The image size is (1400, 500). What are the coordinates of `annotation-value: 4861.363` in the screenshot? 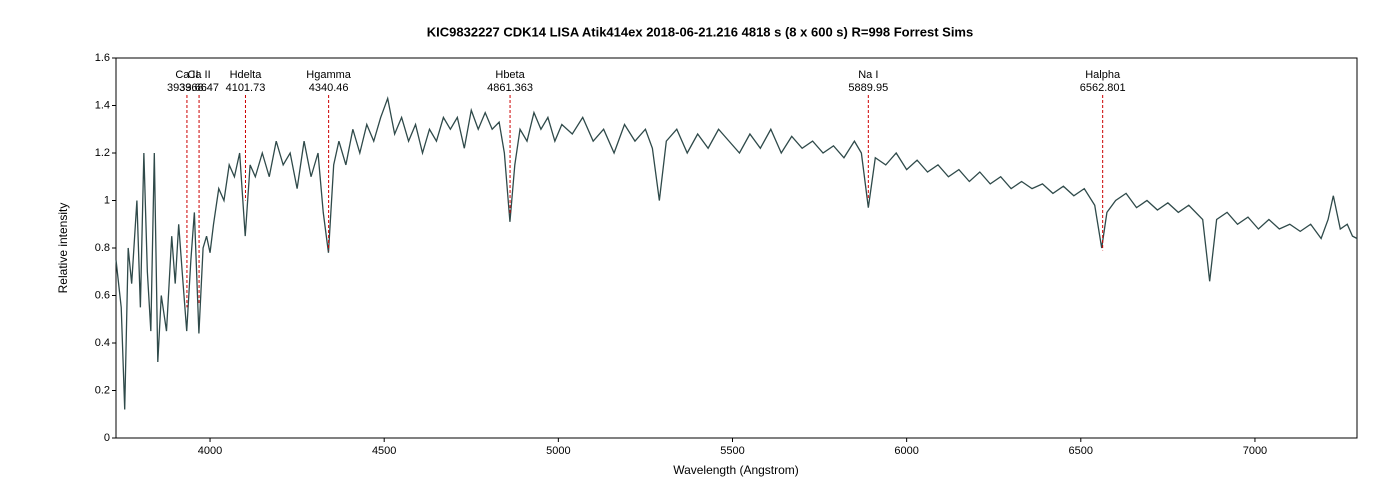 It's located at (510, 88).